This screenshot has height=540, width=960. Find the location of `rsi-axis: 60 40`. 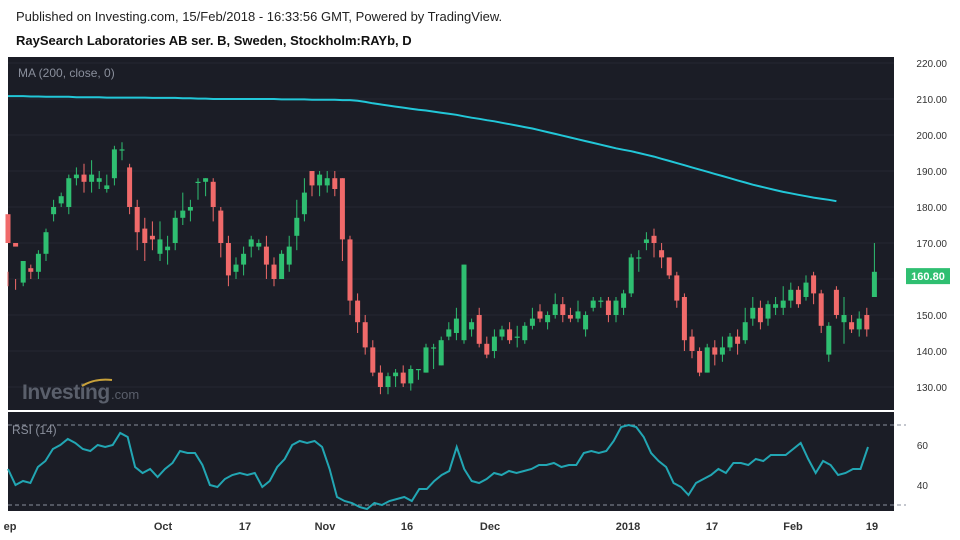

rsi-axis: 60 40 is located at coordinates (923, 466).